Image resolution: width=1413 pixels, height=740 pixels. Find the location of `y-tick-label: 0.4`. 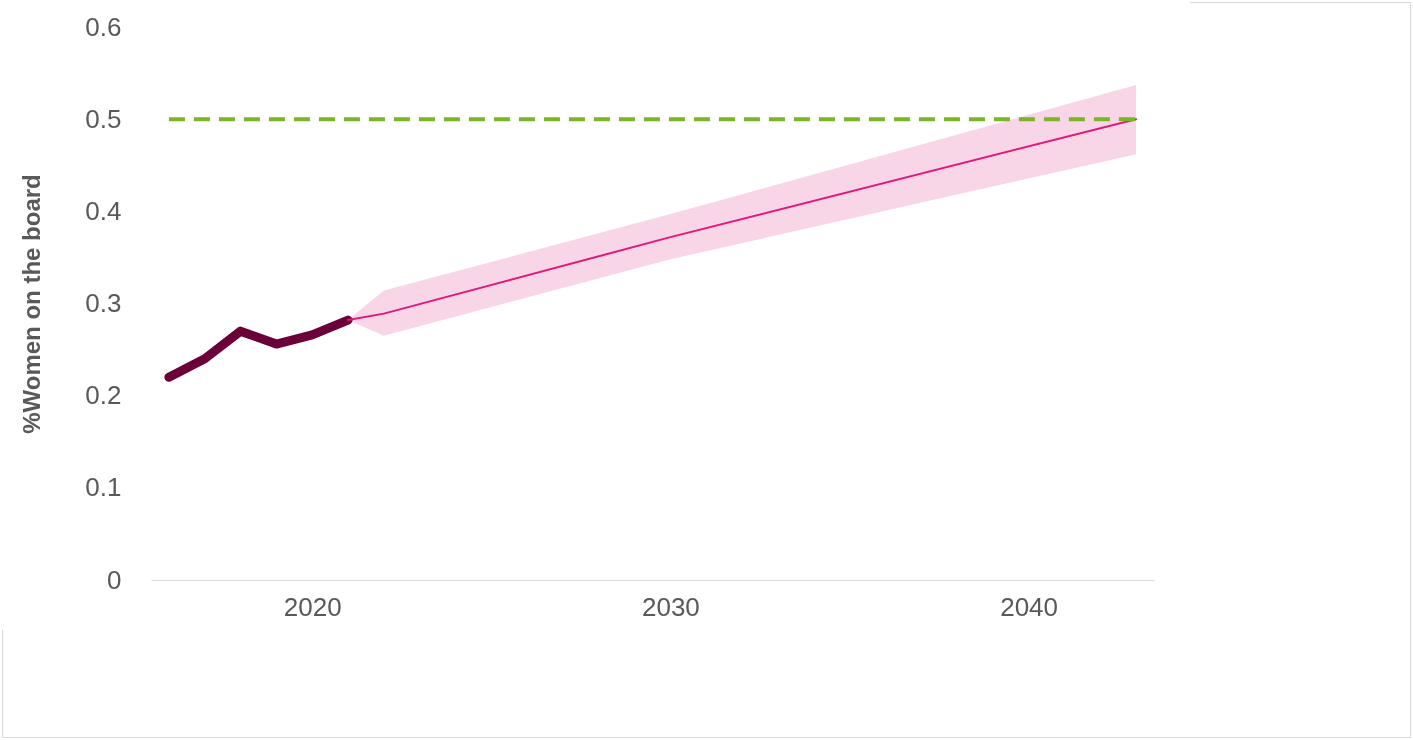

y-tick-label: 0.4 is located at coordinates (103, 210).